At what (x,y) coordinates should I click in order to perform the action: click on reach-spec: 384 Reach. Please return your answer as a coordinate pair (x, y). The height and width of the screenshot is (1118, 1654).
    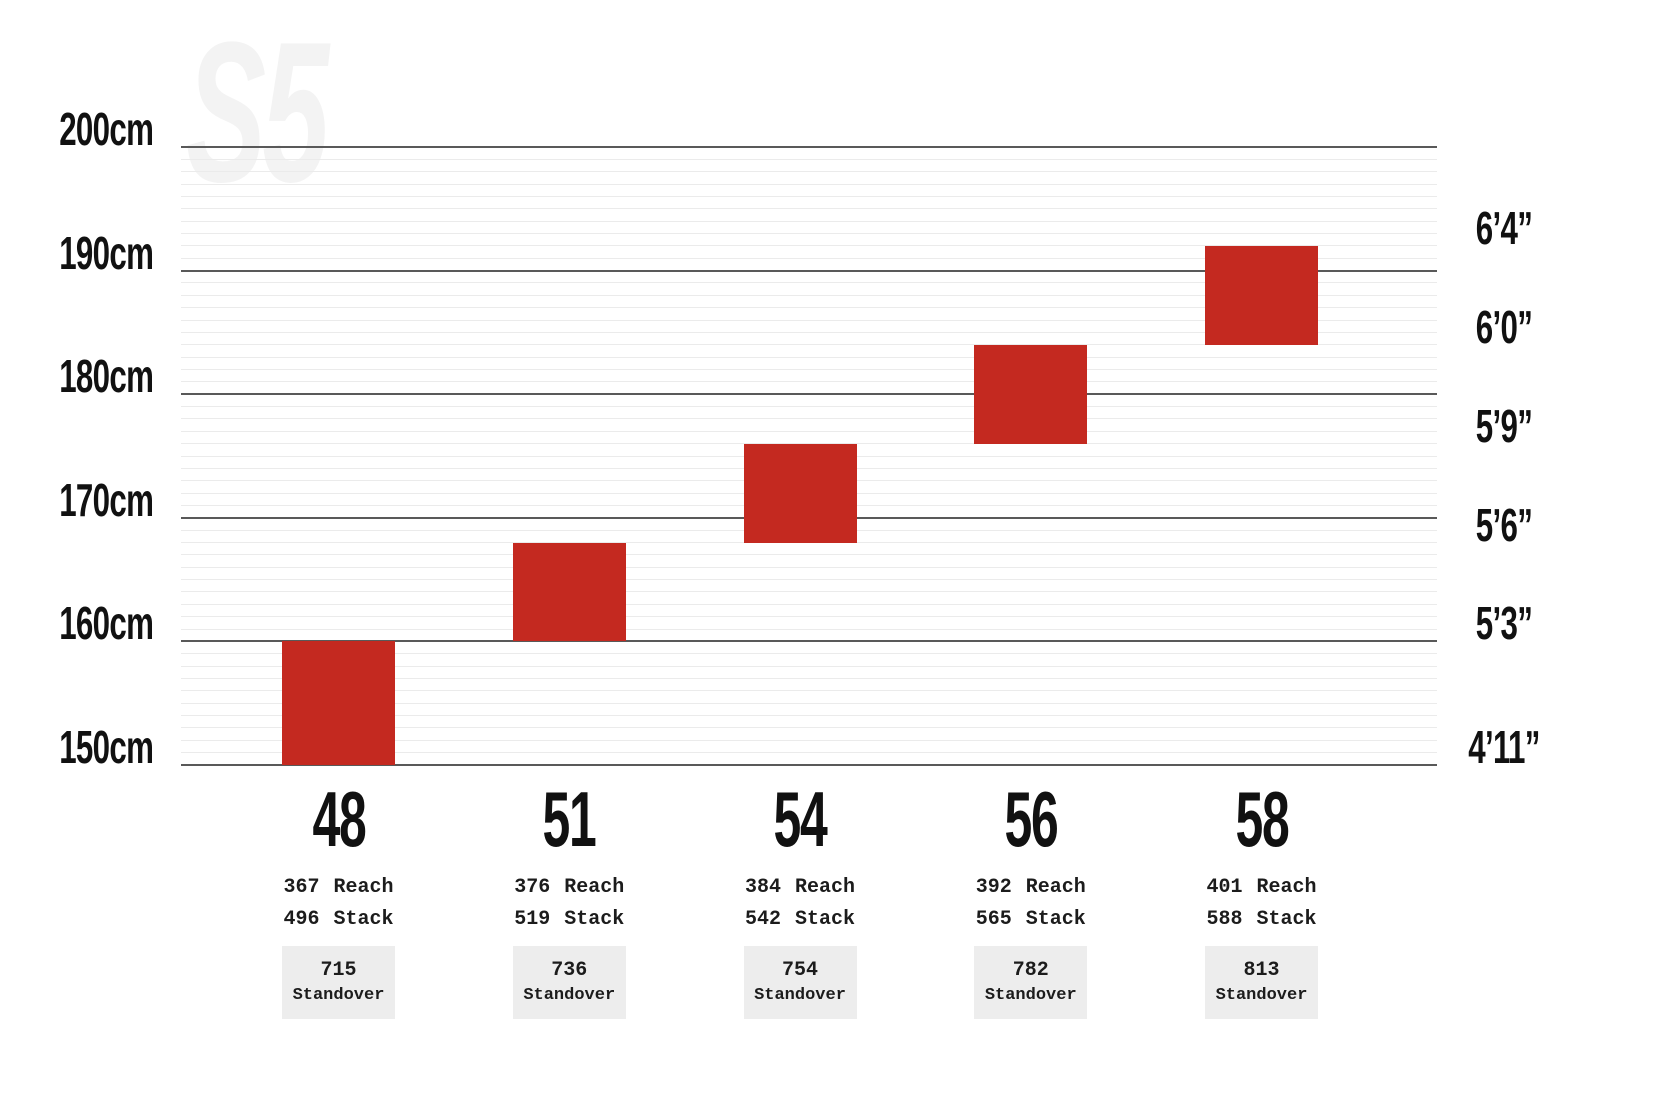
    Looking at the image, I should click on (800, 888).